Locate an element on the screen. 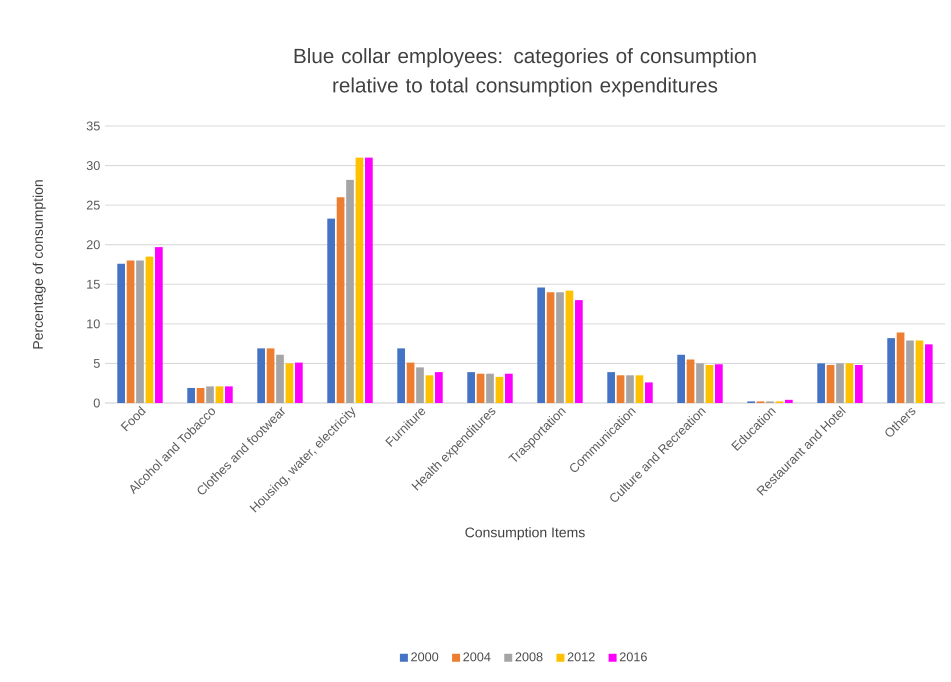 The height and width of the screenshot is (682, 951). y-axis-title: Percentage of consumption is located at coordinates (39, 264).